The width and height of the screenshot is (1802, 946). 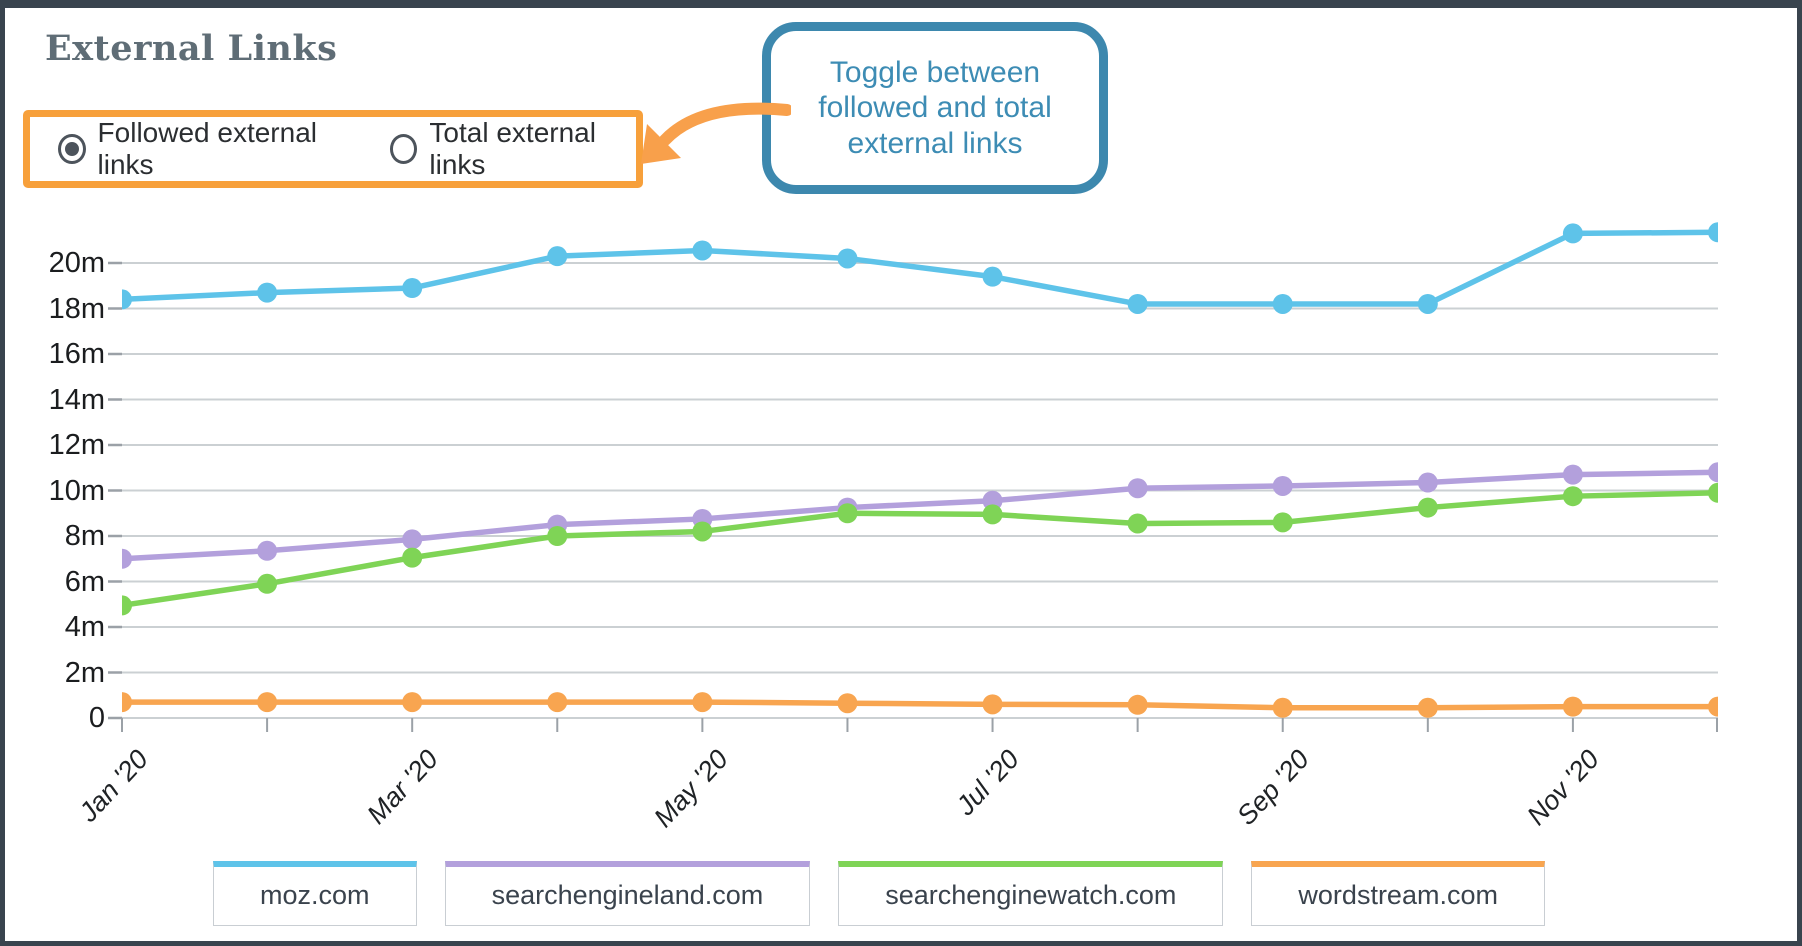 I want to click on x-axis-label: Sep '20, so click(x=1272, y=787).